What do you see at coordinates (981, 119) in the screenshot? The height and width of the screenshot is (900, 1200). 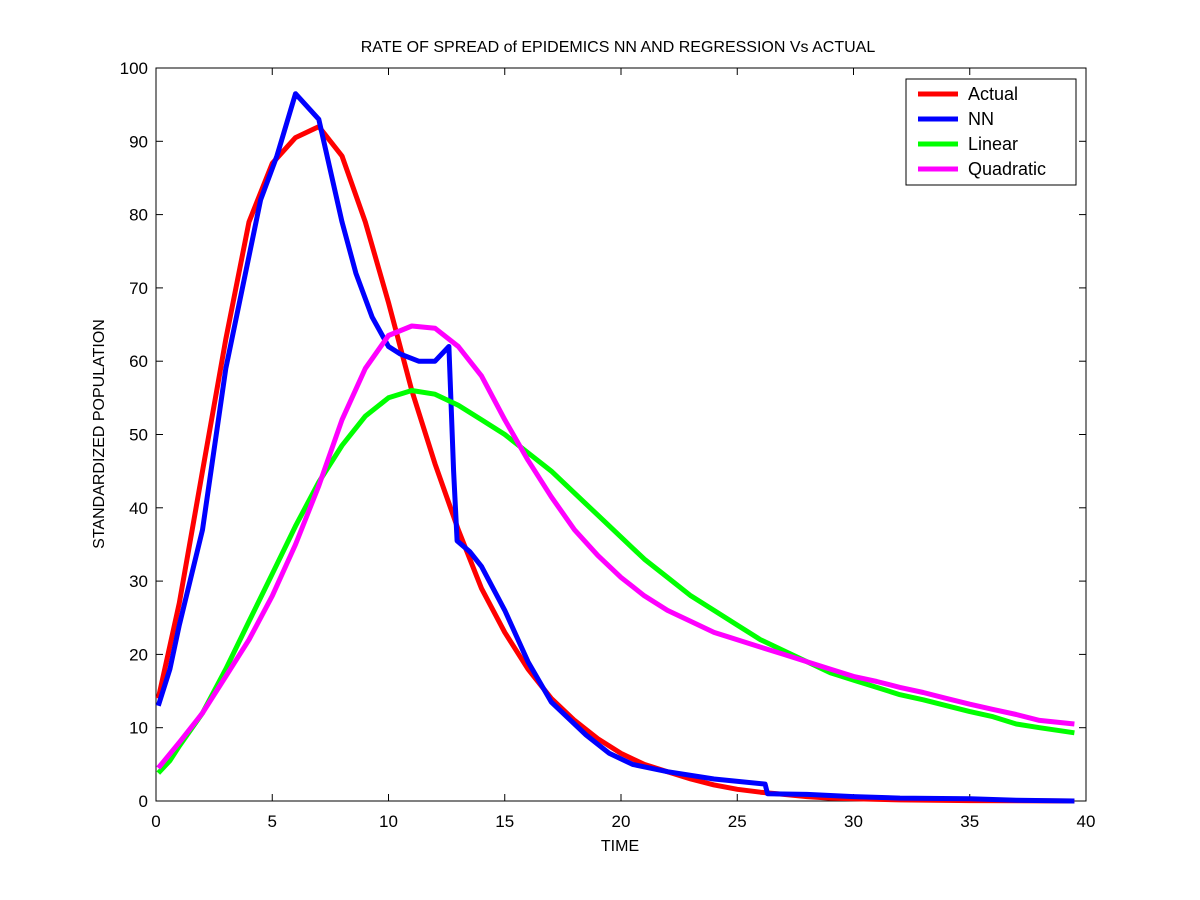 I see `legend-label-nn: NN` at bounding box center [981, 119].